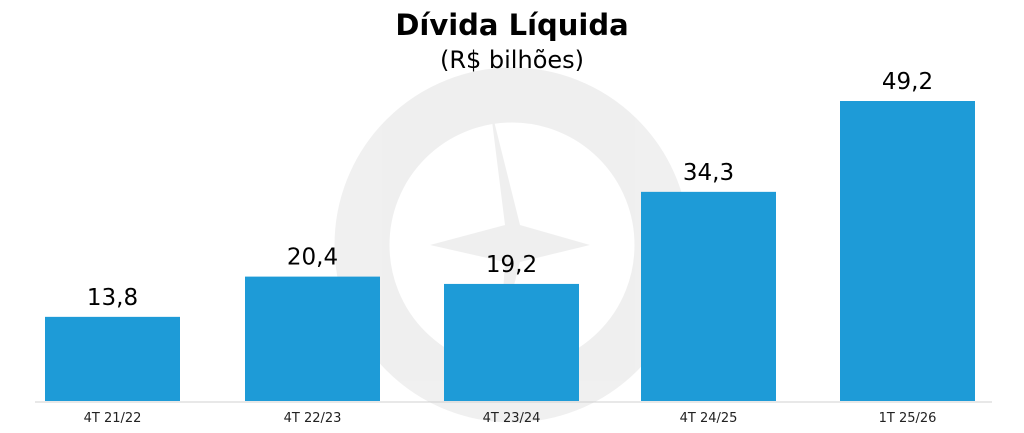 The height and width of the screenshot is (433, 1024). Describe the element at coordinates (112, 298) in the screenshot. I see `data-label-0: 13,8` at that location.